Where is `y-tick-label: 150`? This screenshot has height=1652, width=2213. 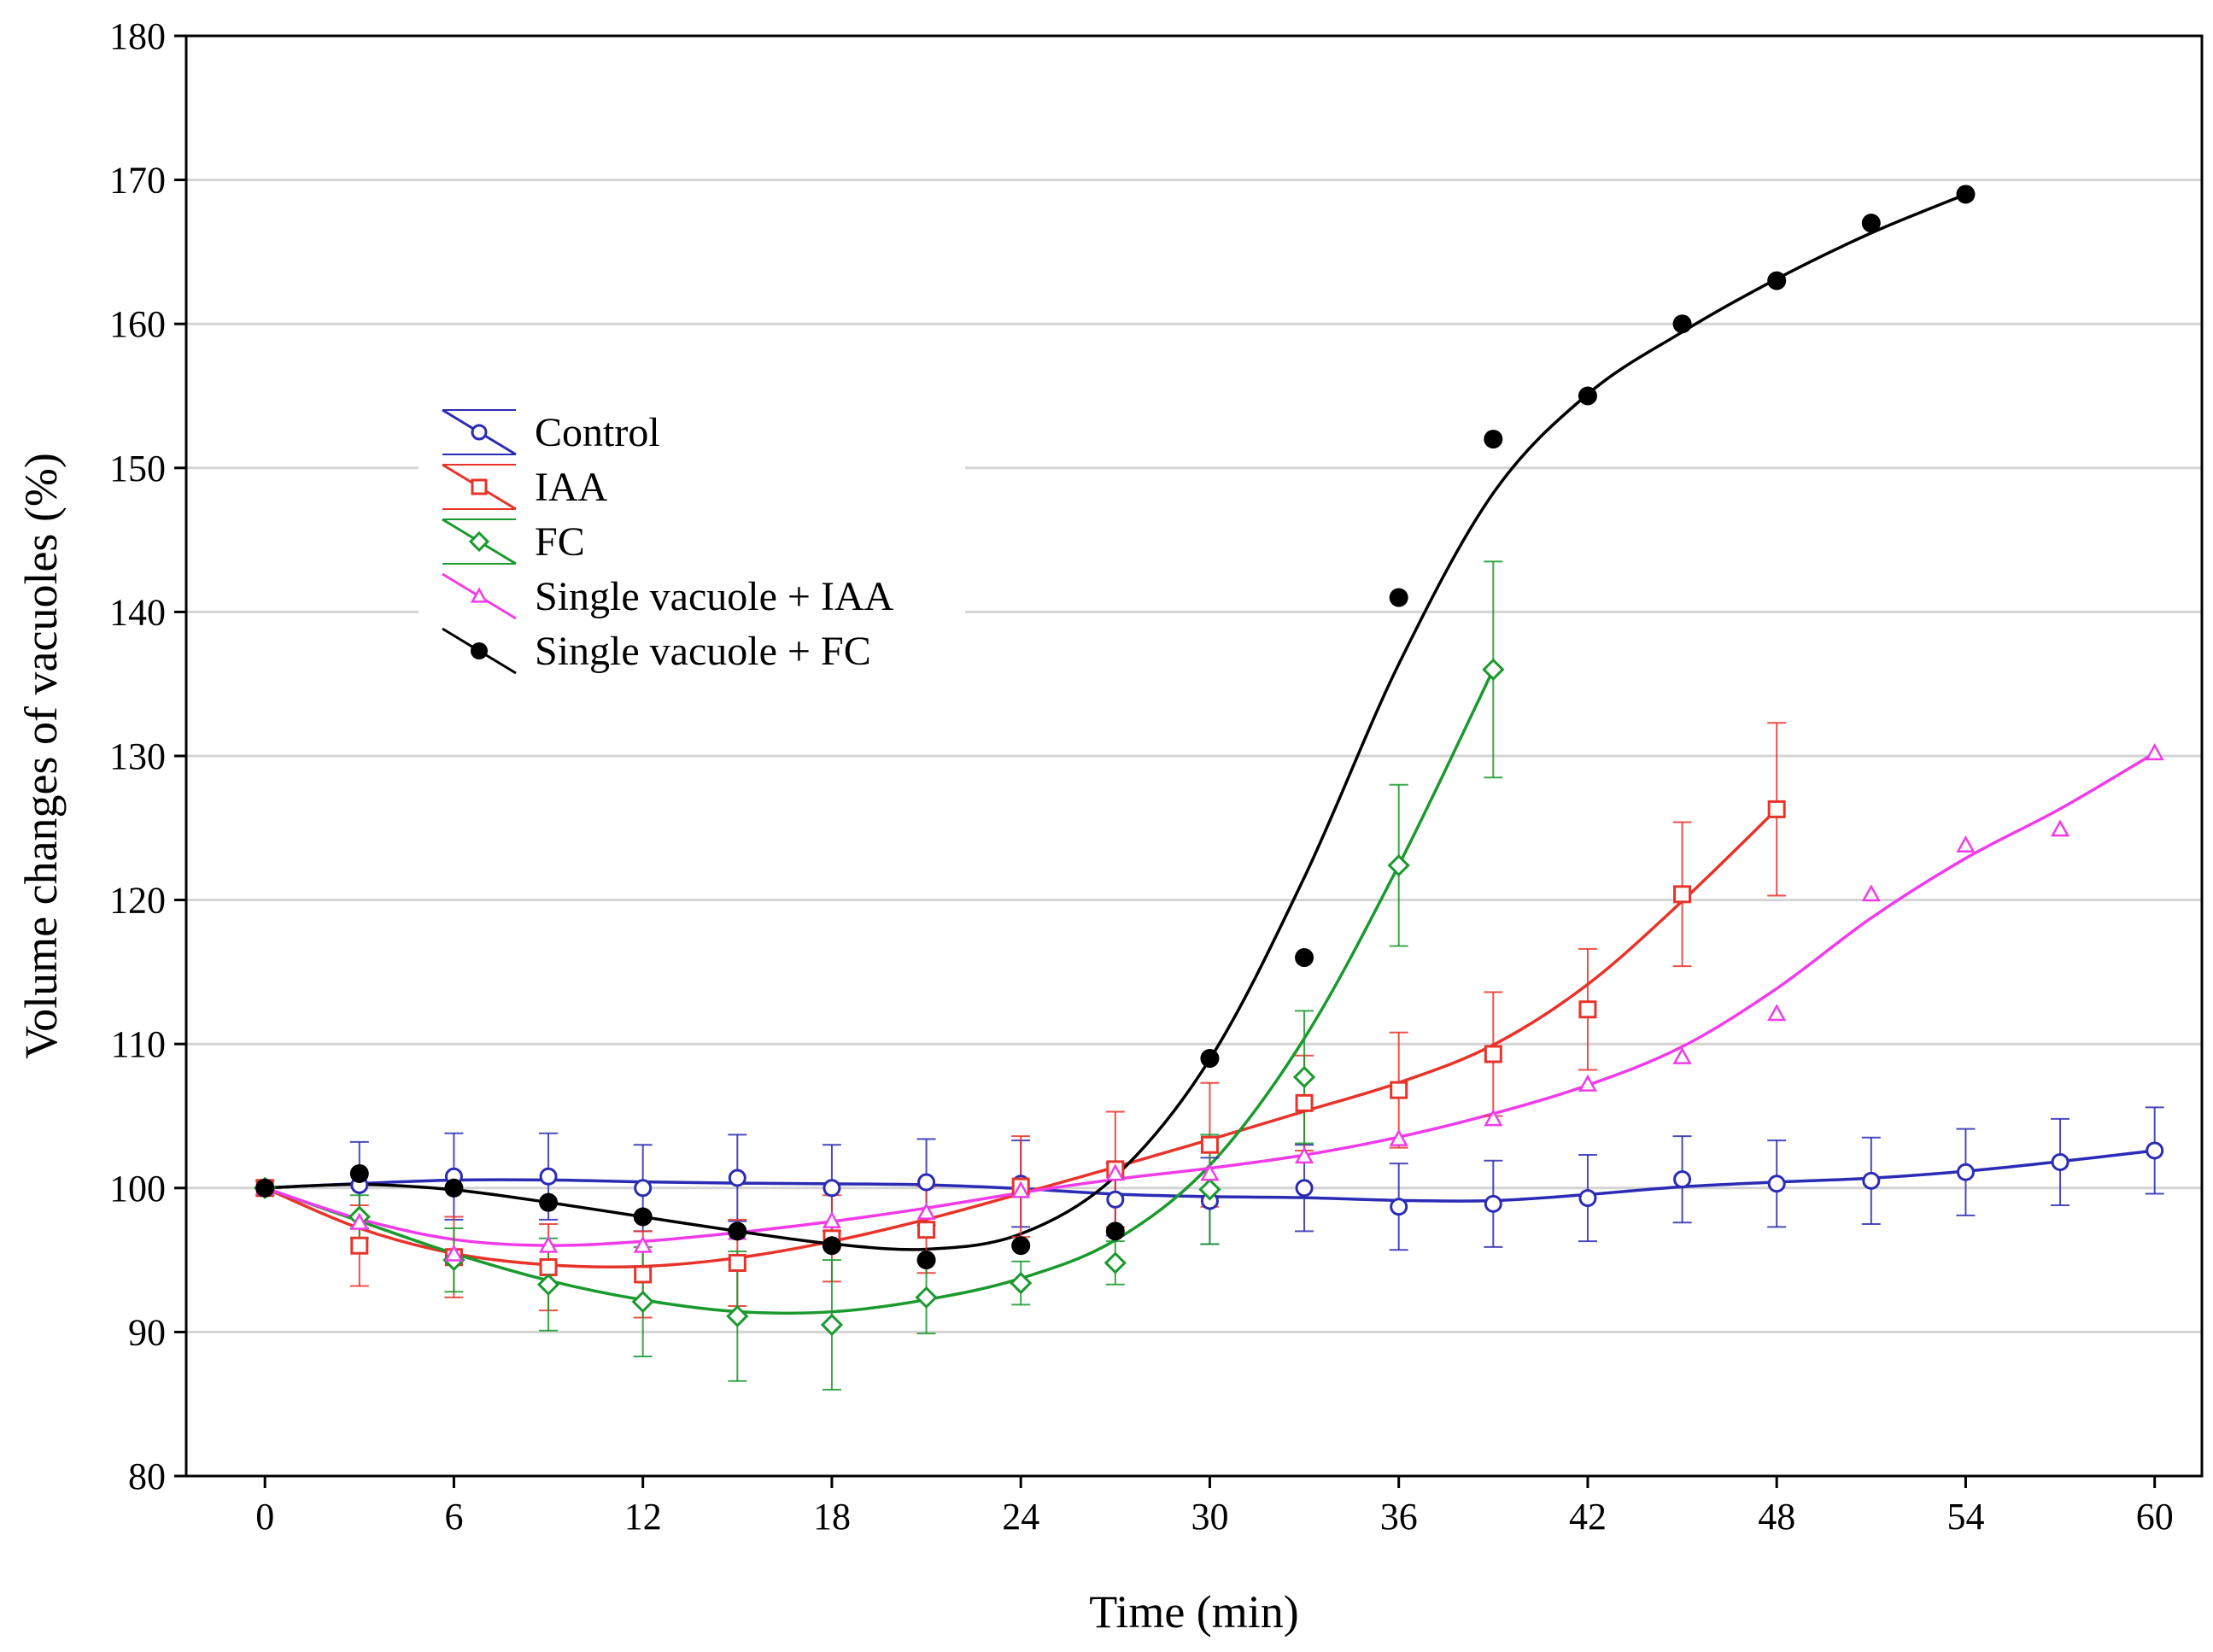 y-tick-label: 150 is located at coordinates (137, 468).